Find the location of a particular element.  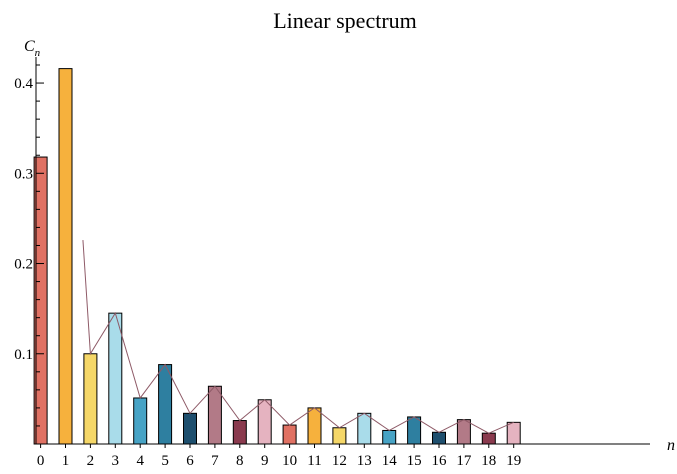

x-tick-label-10: 10 is located at coordinates (289, 461).